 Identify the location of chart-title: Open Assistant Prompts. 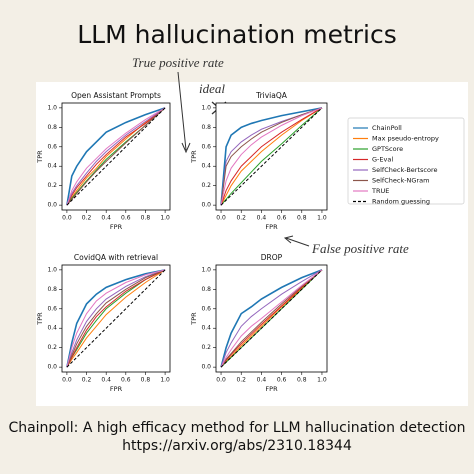
(116, 95).